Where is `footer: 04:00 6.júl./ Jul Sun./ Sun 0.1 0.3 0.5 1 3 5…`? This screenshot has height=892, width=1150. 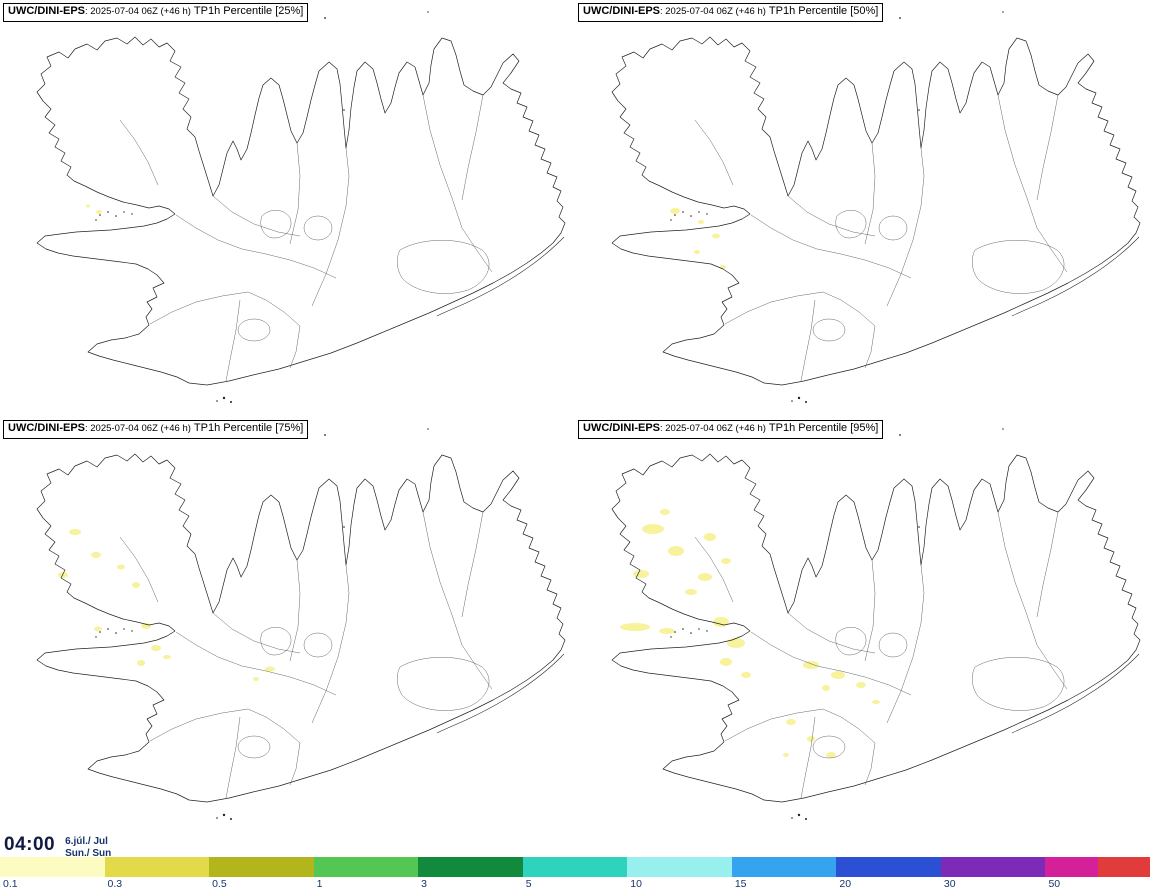 footer: 04:00 6.júl./ Jul Sun./ Sun 0.1 0.3 0.5 1 3 5… is located at coordinates (575, 862).